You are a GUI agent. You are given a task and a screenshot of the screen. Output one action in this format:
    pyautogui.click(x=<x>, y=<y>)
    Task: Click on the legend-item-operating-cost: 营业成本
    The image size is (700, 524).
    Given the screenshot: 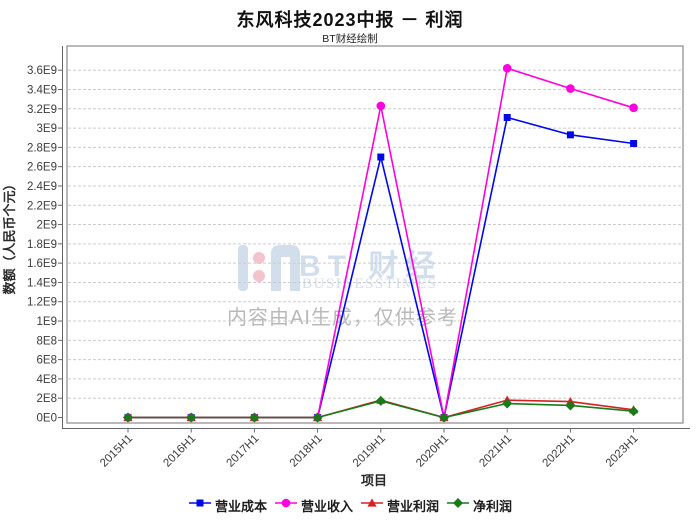 What is the action you would take?
    pyautogui.click(x=227, y=505)
    